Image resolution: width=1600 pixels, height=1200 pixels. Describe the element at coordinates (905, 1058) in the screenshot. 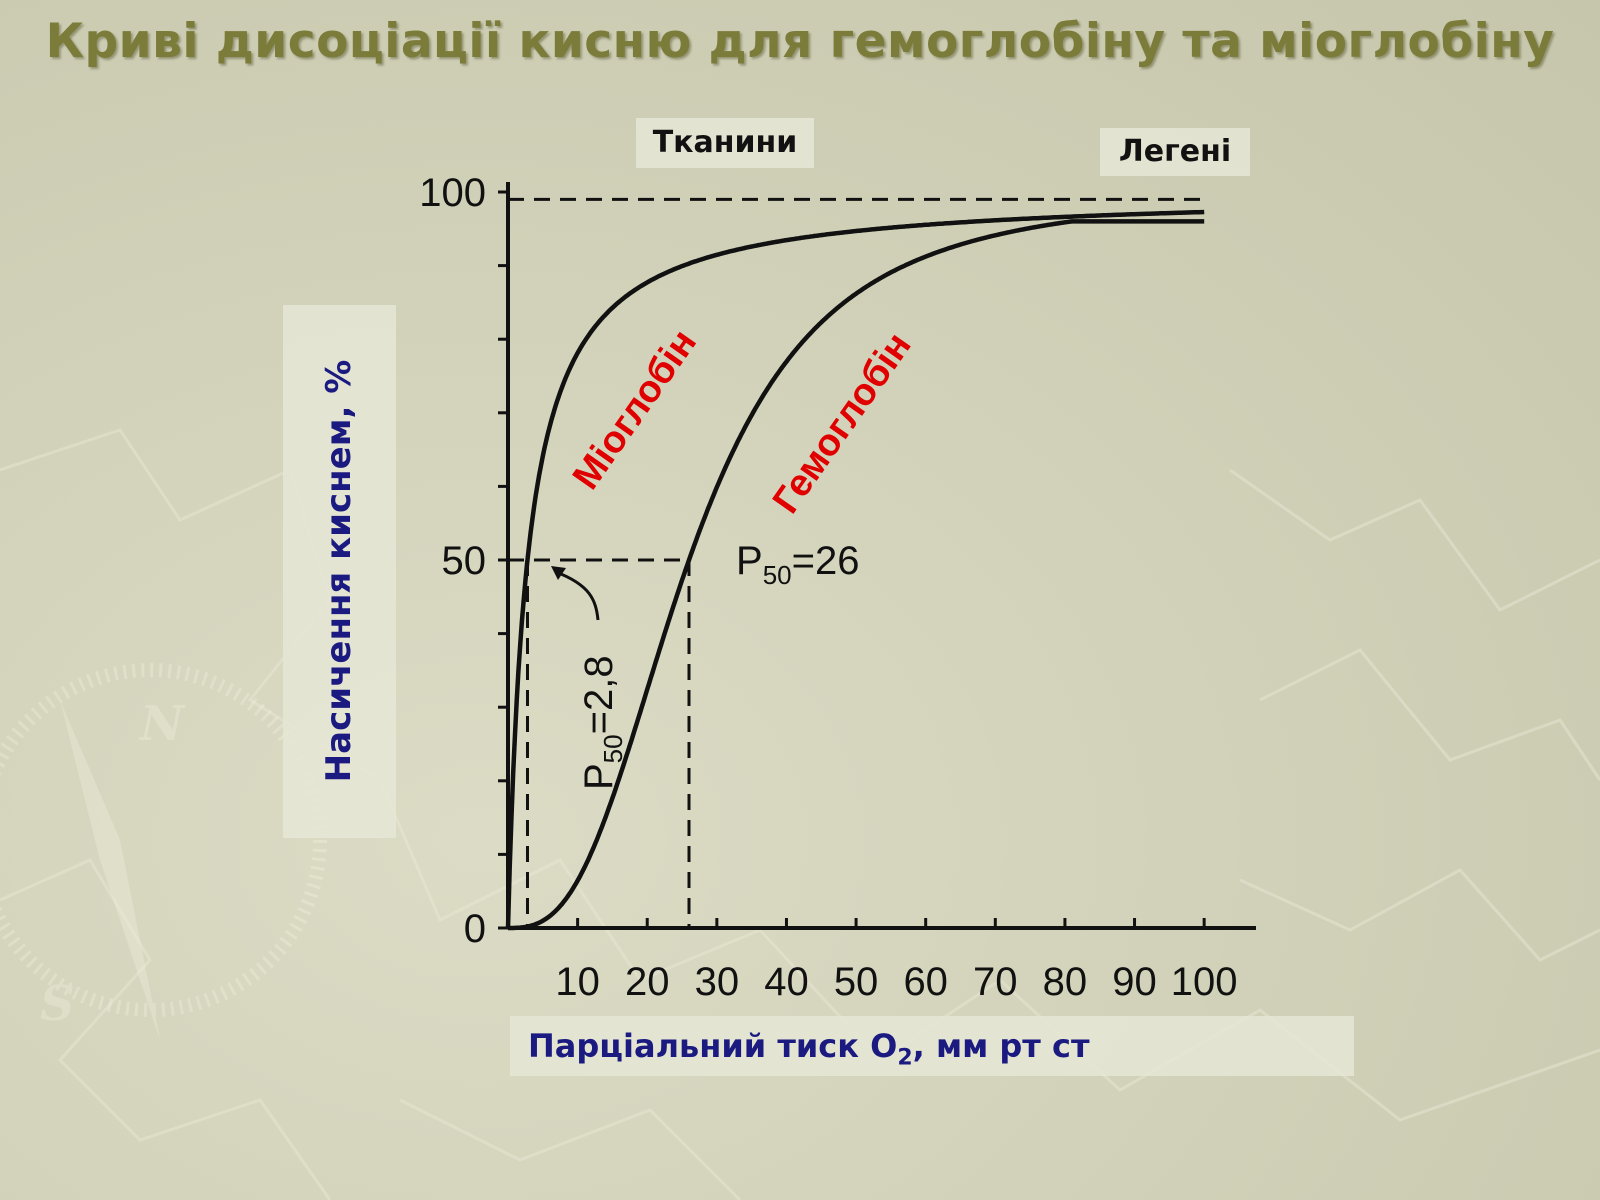

I see `x-axis-label-subscript: 2` at that location.